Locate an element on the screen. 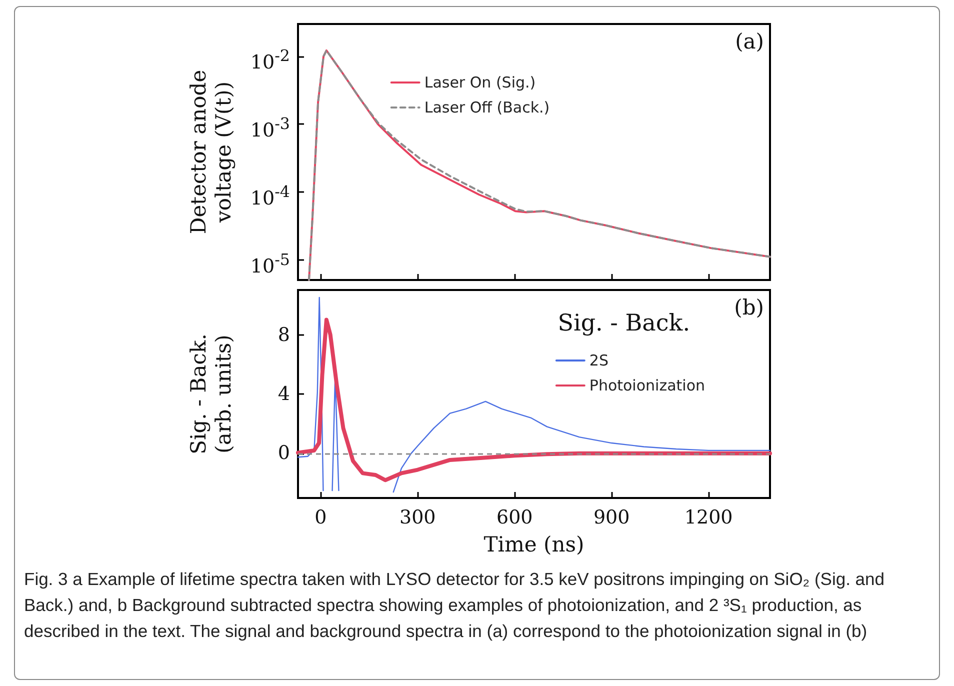 The width and height of the screenshot is (954, 686). legend-label: Laser Off (Back.) is located at coordinates (487, 107).